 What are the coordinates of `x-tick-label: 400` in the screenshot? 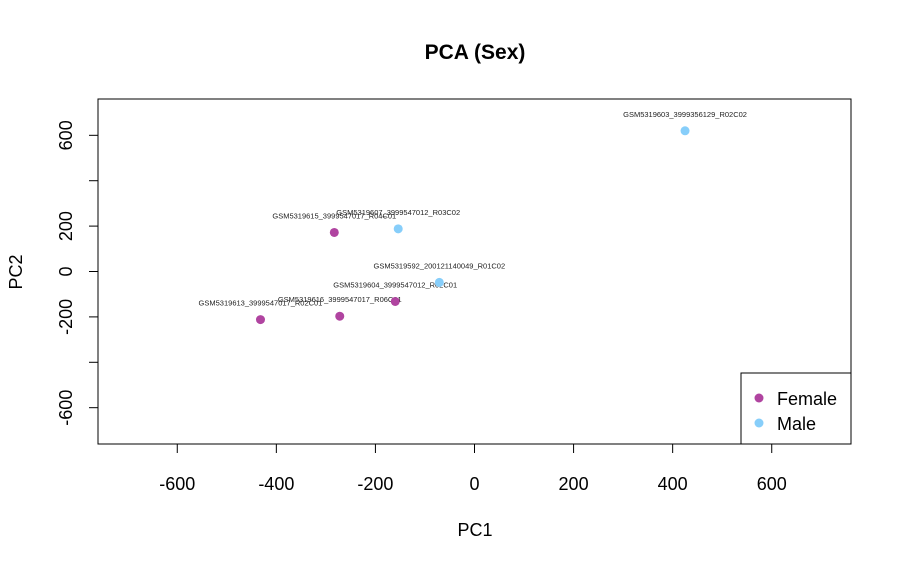 It's located at (673, 484).